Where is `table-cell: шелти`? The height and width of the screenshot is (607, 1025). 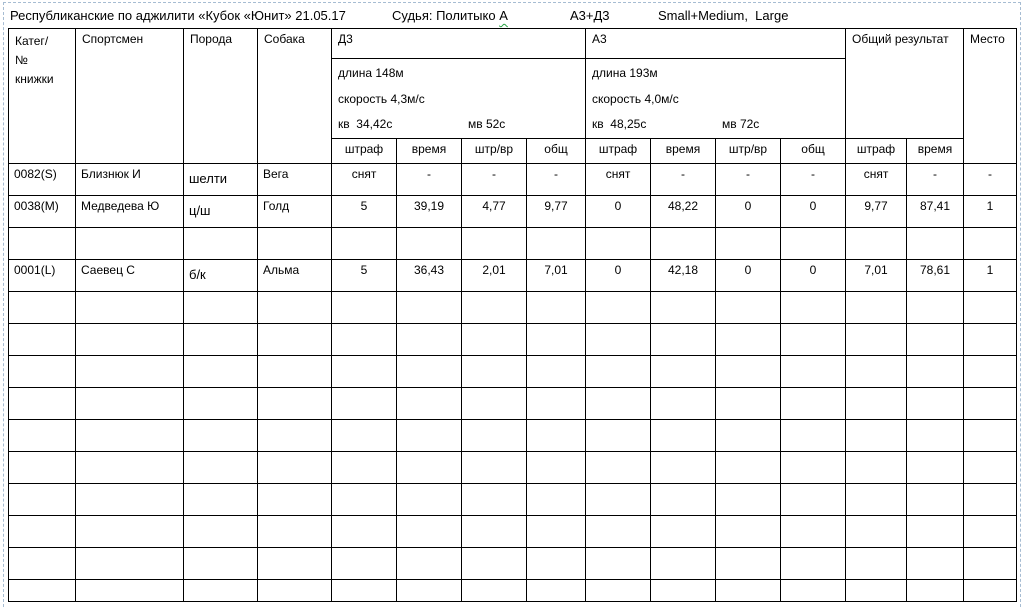
table-cell: шелти is located at coordinates (220, 179).